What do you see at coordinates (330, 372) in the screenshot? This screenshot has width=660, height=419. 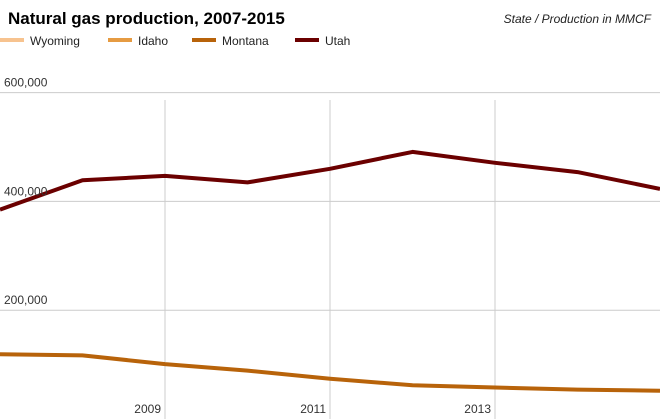 I see `series-line-montana` at bounding box center [330, 372].